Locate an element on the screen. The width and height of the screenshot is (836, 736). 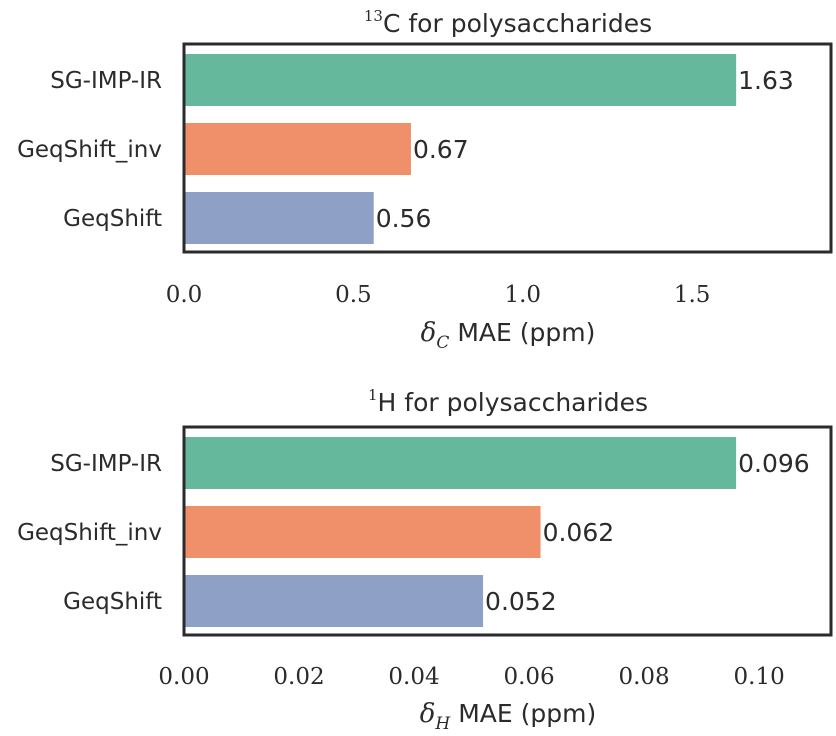
x-axis-label: δH MAE (ppm) is located at coordinates (508, 716).